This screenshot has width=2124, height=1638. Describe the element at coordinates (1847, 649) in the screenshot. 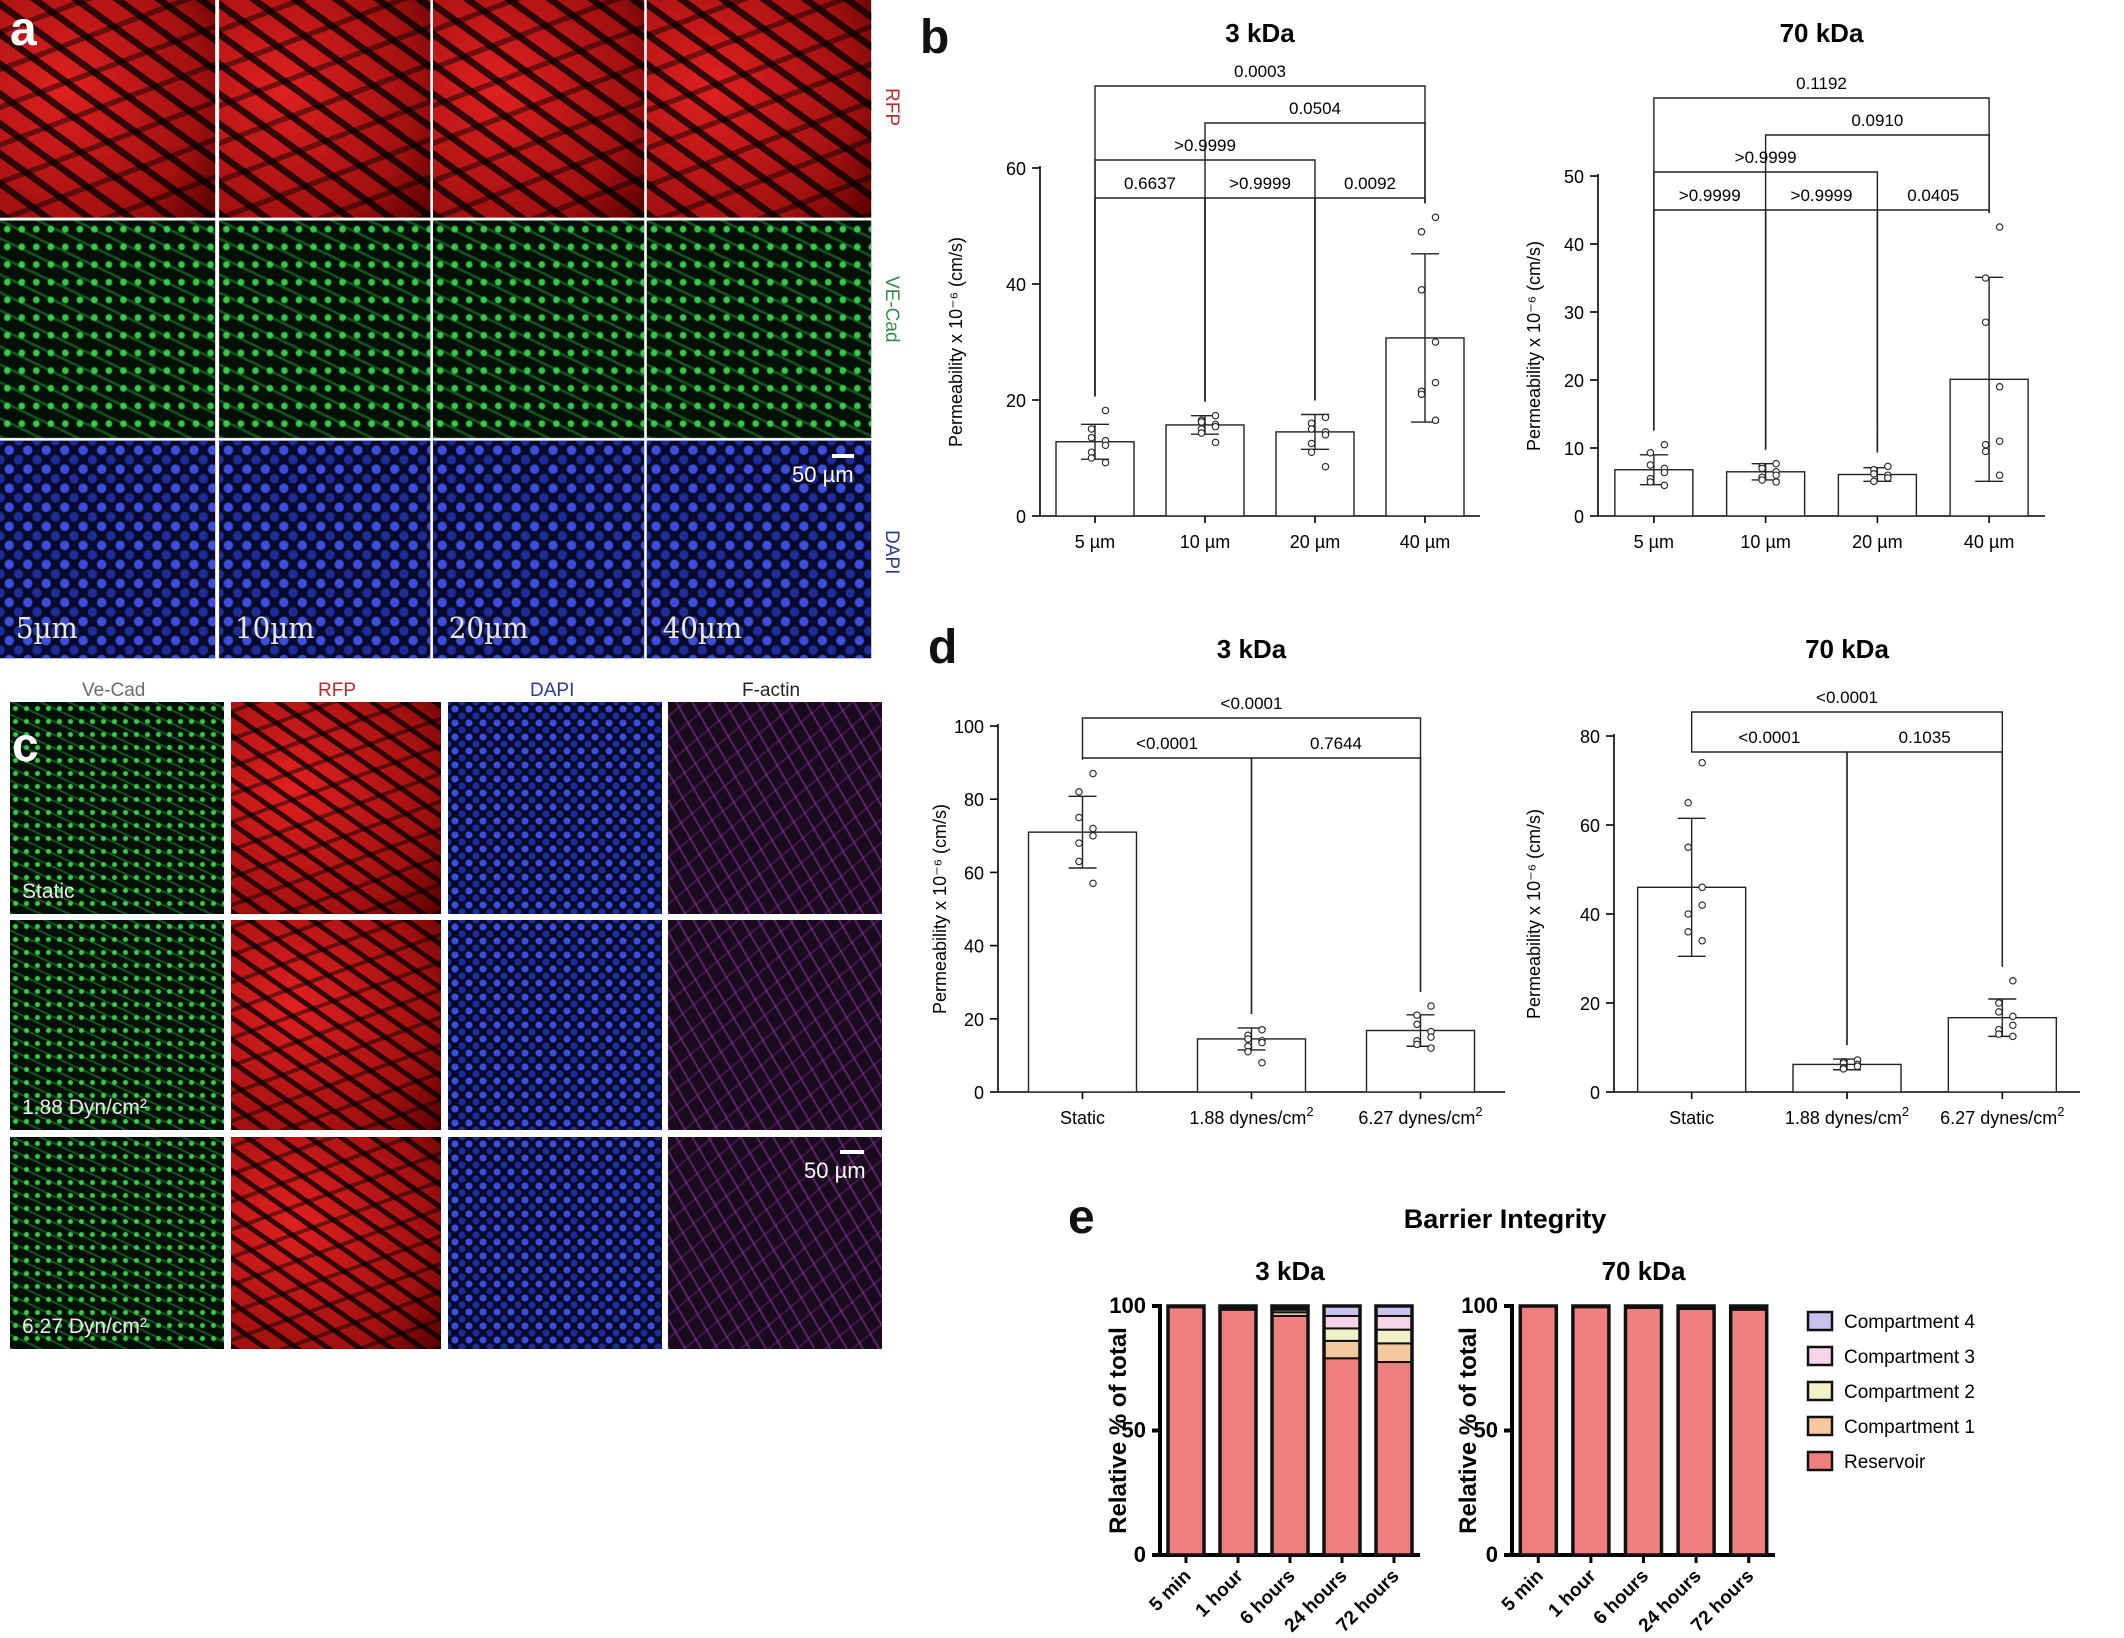

I see `chart-title: 70 kDa` at that location.